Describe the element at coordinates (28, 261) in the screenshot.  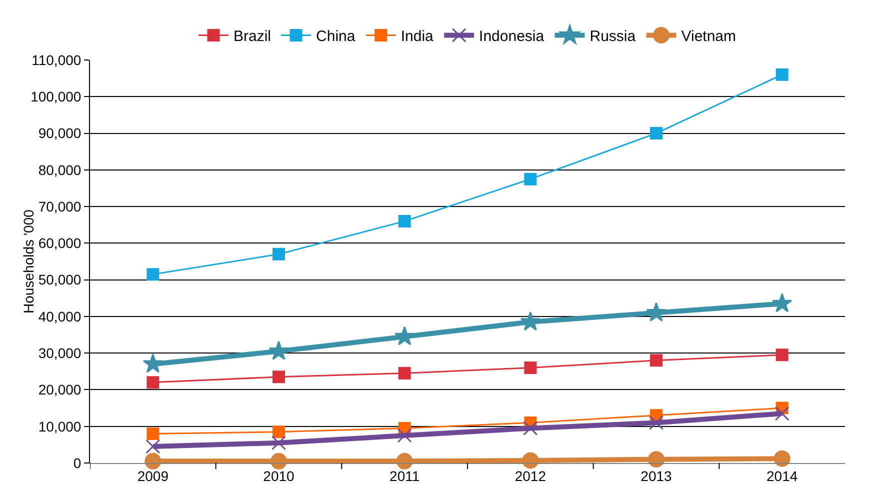
I see `y-axis-title: Households '000` at that location.